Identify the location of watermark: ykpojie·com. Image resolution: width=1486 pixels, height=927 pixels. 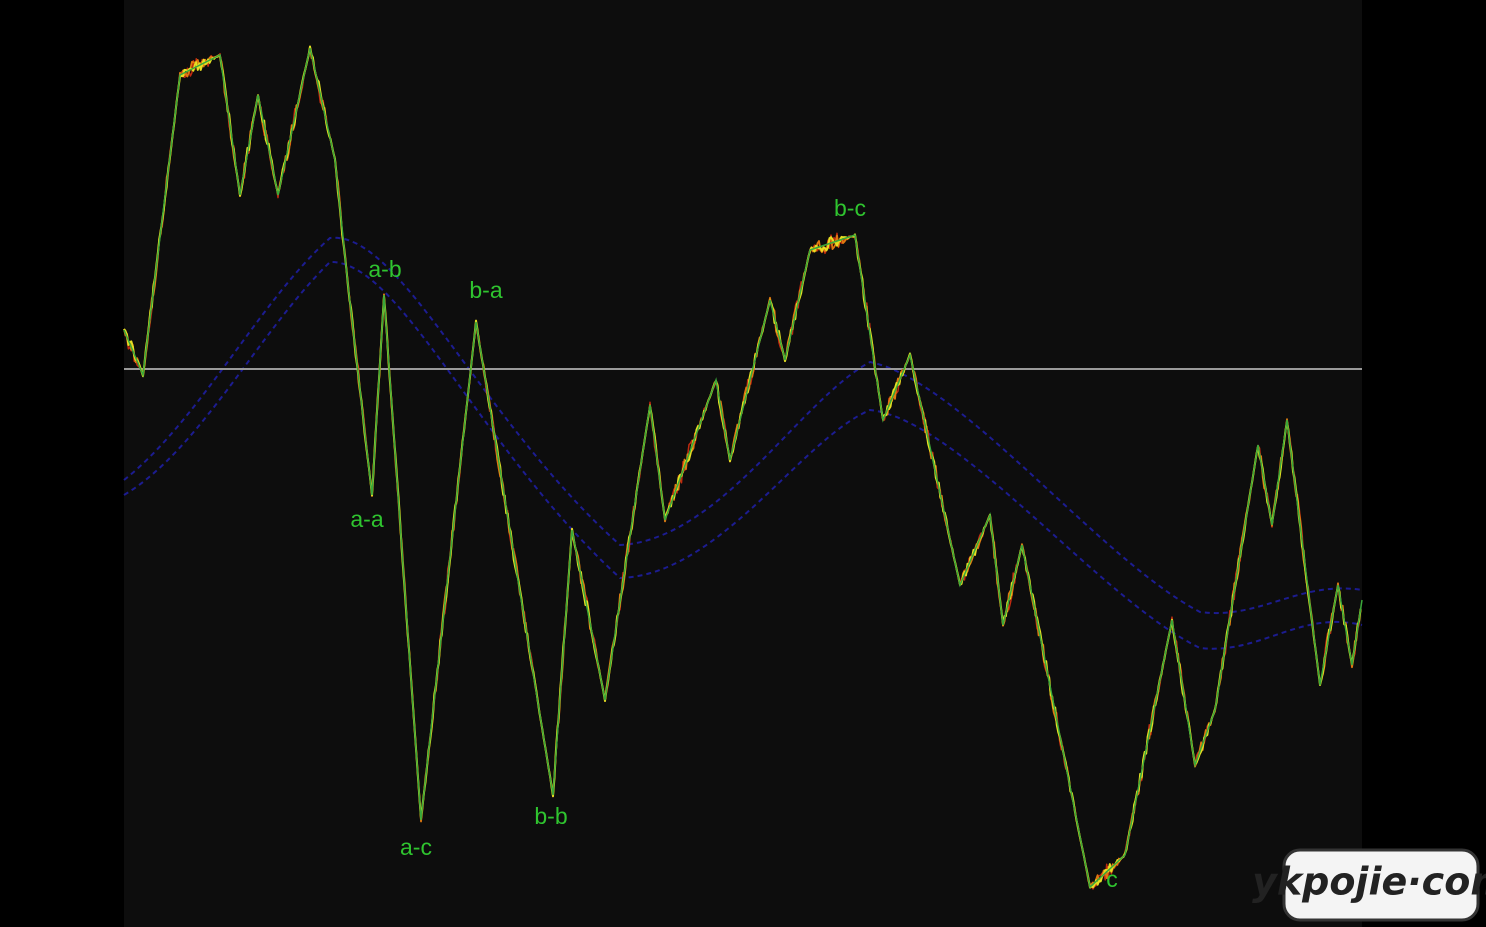
(1369, 882).